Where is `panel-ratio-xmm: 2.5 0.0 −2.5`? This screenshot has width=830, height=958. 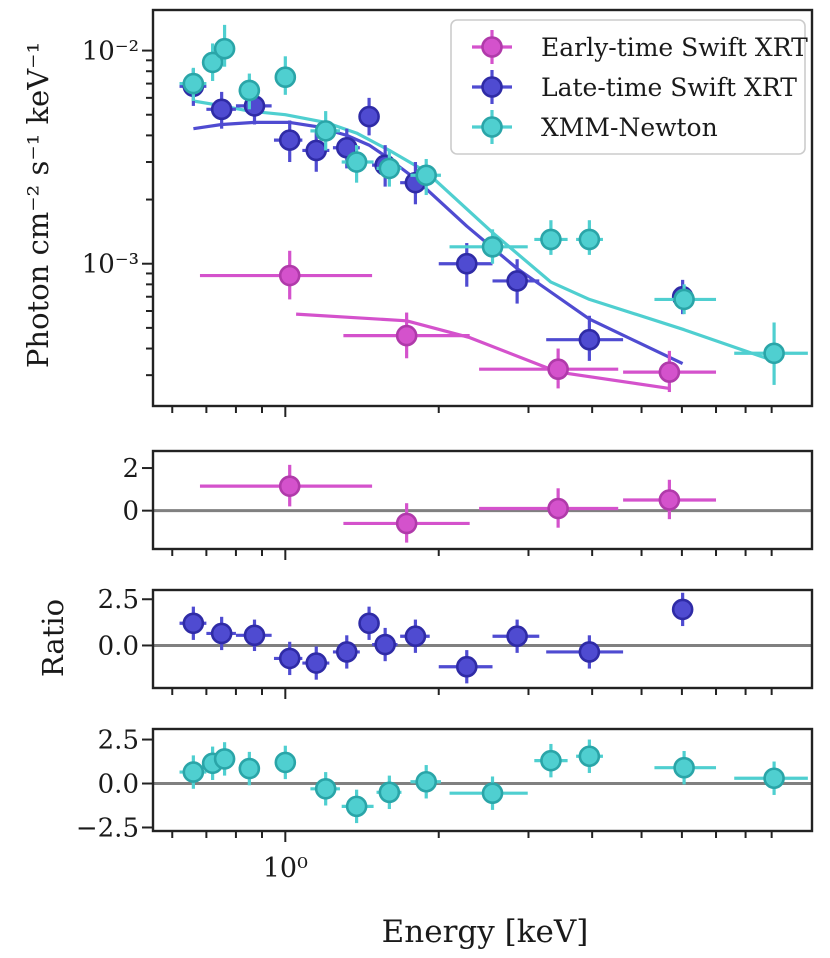
panel-ratio-xmm: 2.5 0.0 −2.5 is located at coordinates (445, 784).